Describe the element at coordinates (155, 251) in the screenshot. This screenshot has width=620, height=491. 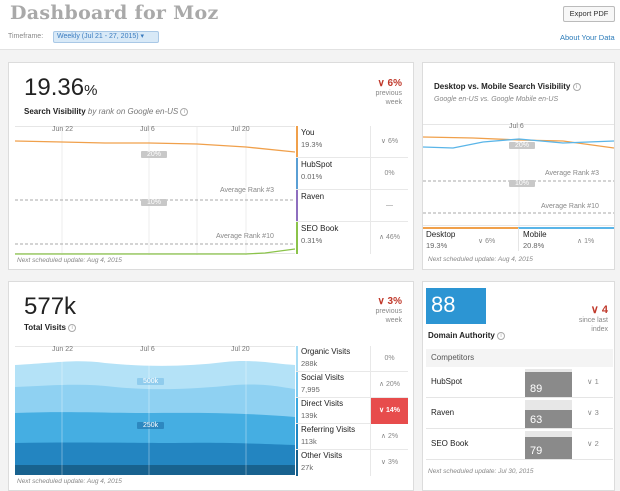
I see `seo-book-line` at that location.